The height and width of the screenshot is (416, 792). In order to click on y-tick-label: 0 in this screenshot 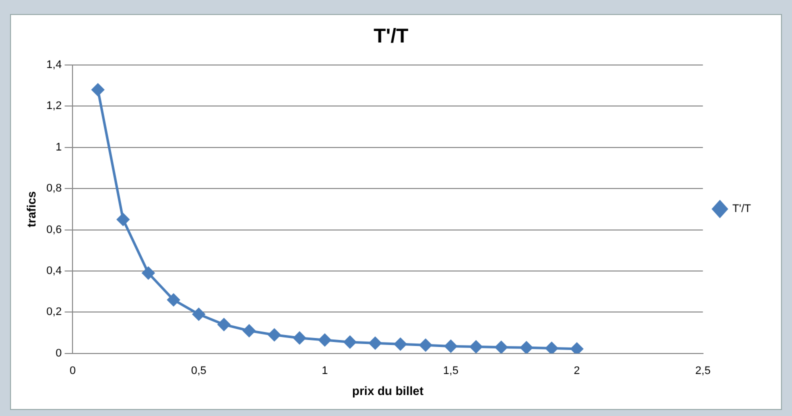, I will do `click(59, 353)`.